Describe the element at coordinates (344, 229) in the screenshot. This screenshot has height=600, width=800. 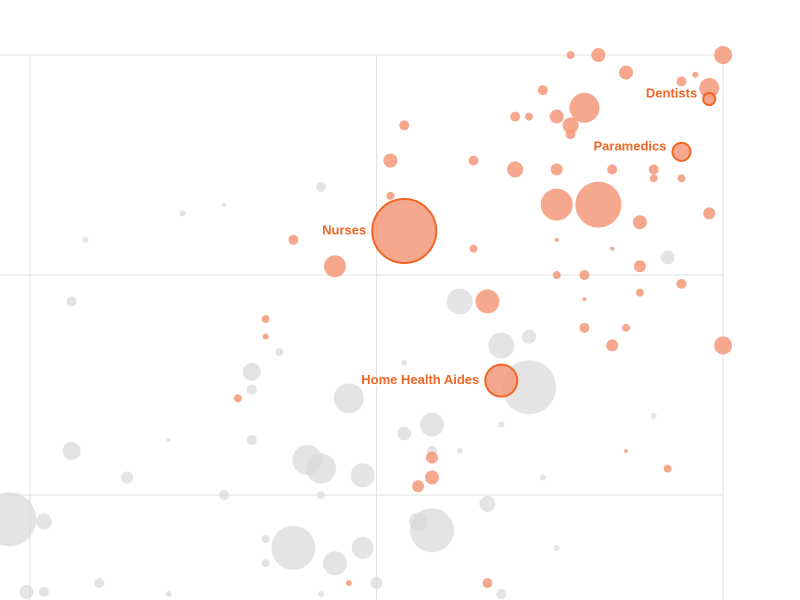
I see `point-label: Nurses` at that location.